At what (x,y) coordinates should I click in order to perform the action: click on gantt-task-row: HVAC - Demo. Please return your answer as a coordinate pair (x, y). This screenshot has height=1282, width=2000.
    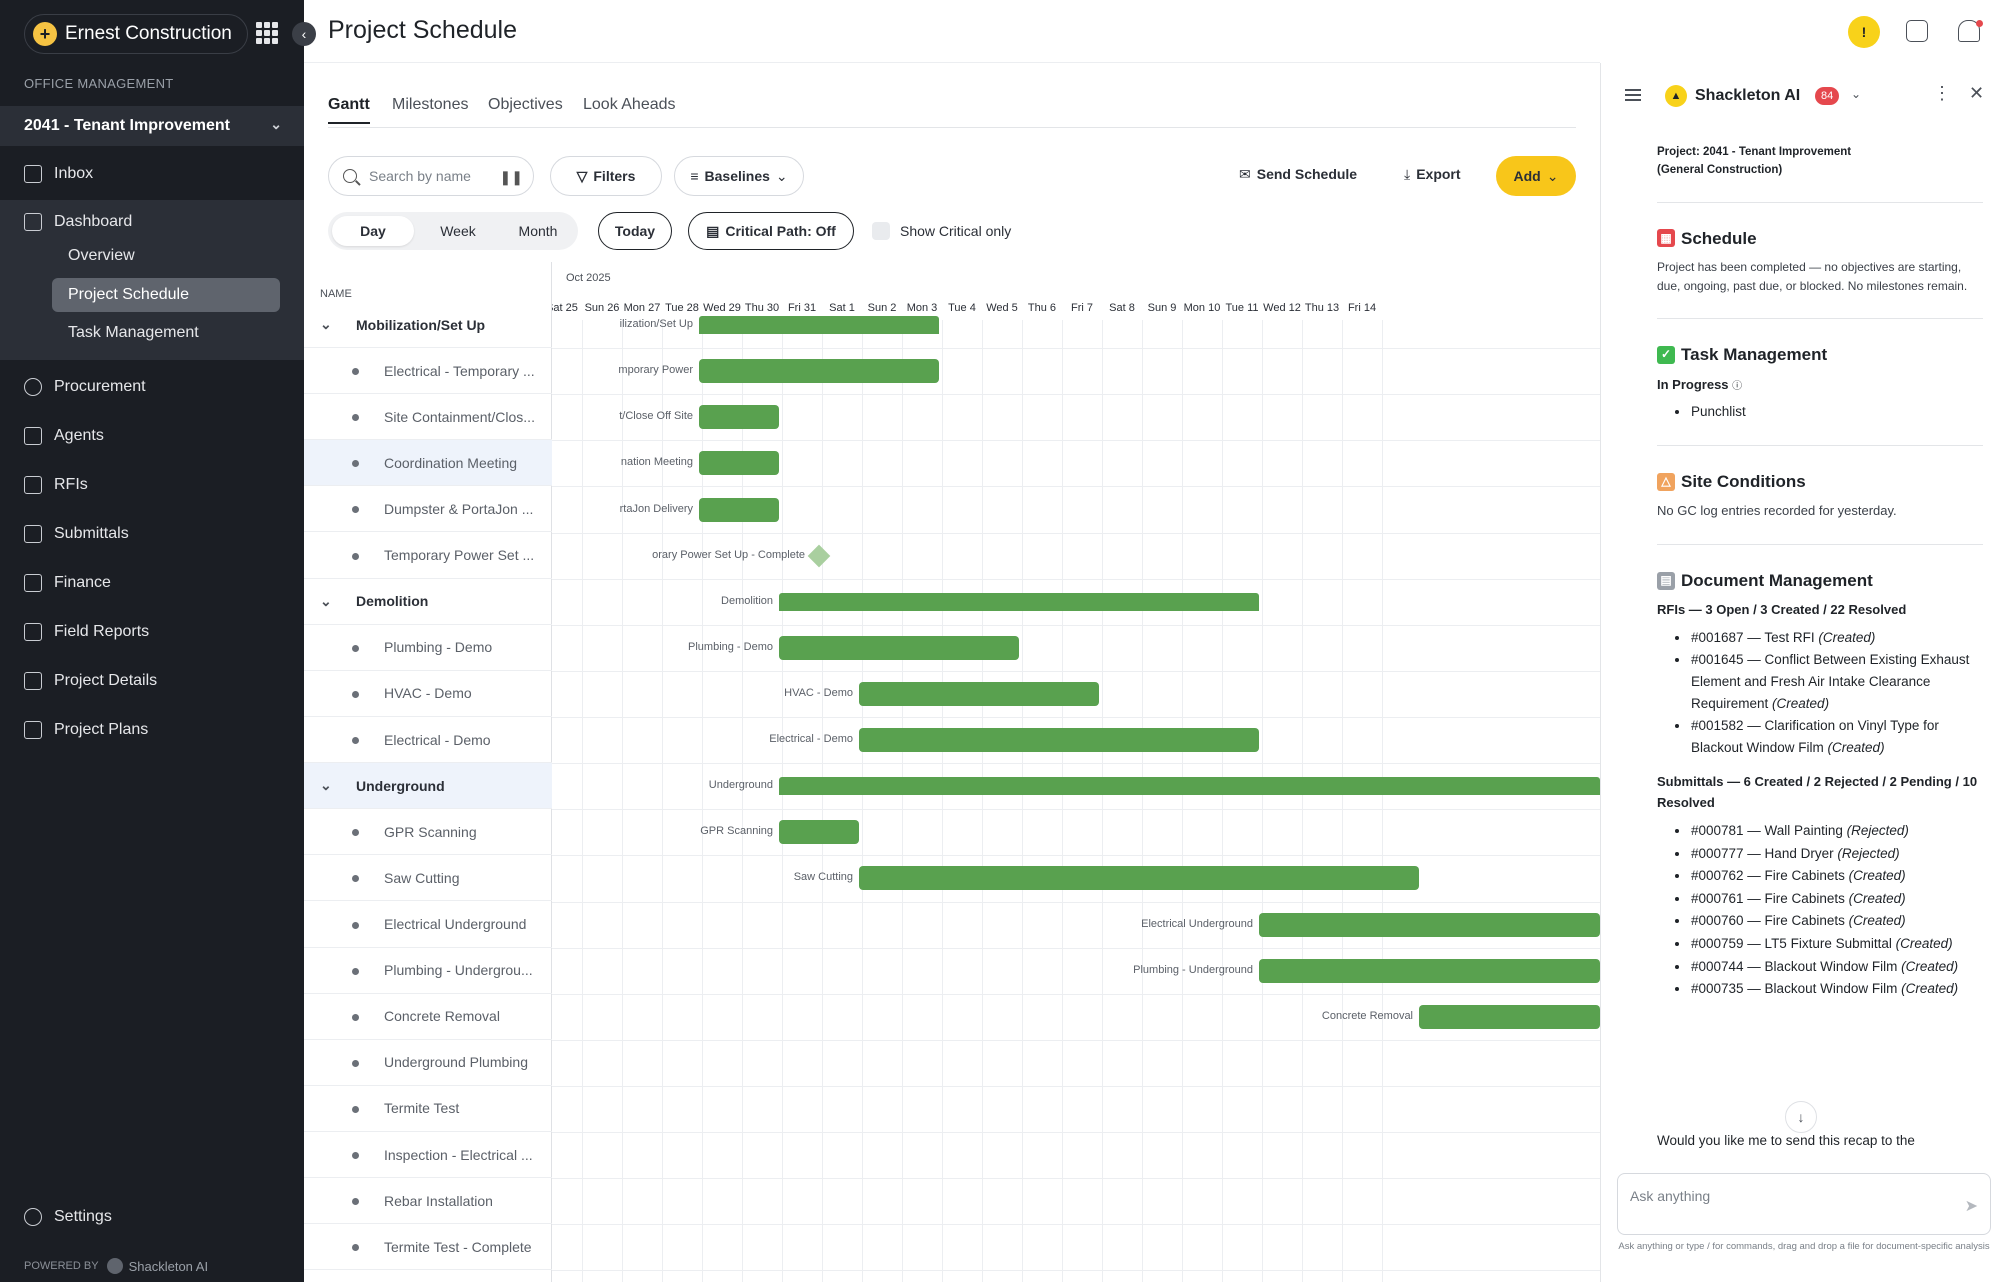
    Looking at the image, I should click on (428, 694).